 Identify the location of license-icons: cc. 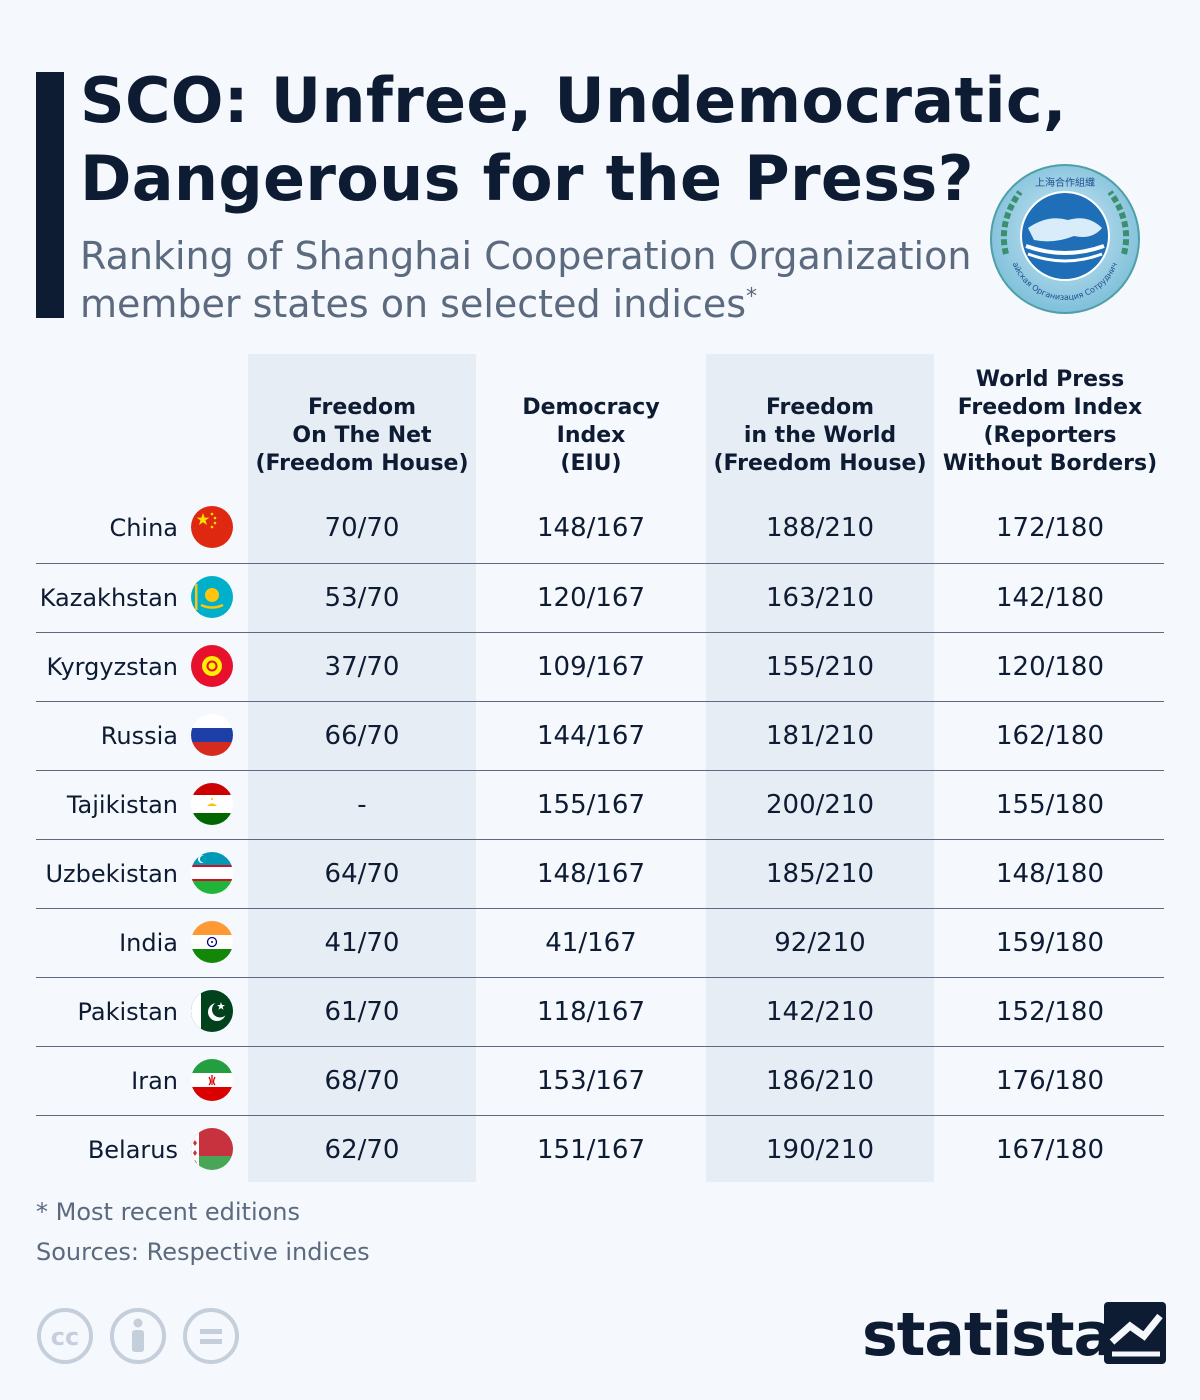
(138, 1336).